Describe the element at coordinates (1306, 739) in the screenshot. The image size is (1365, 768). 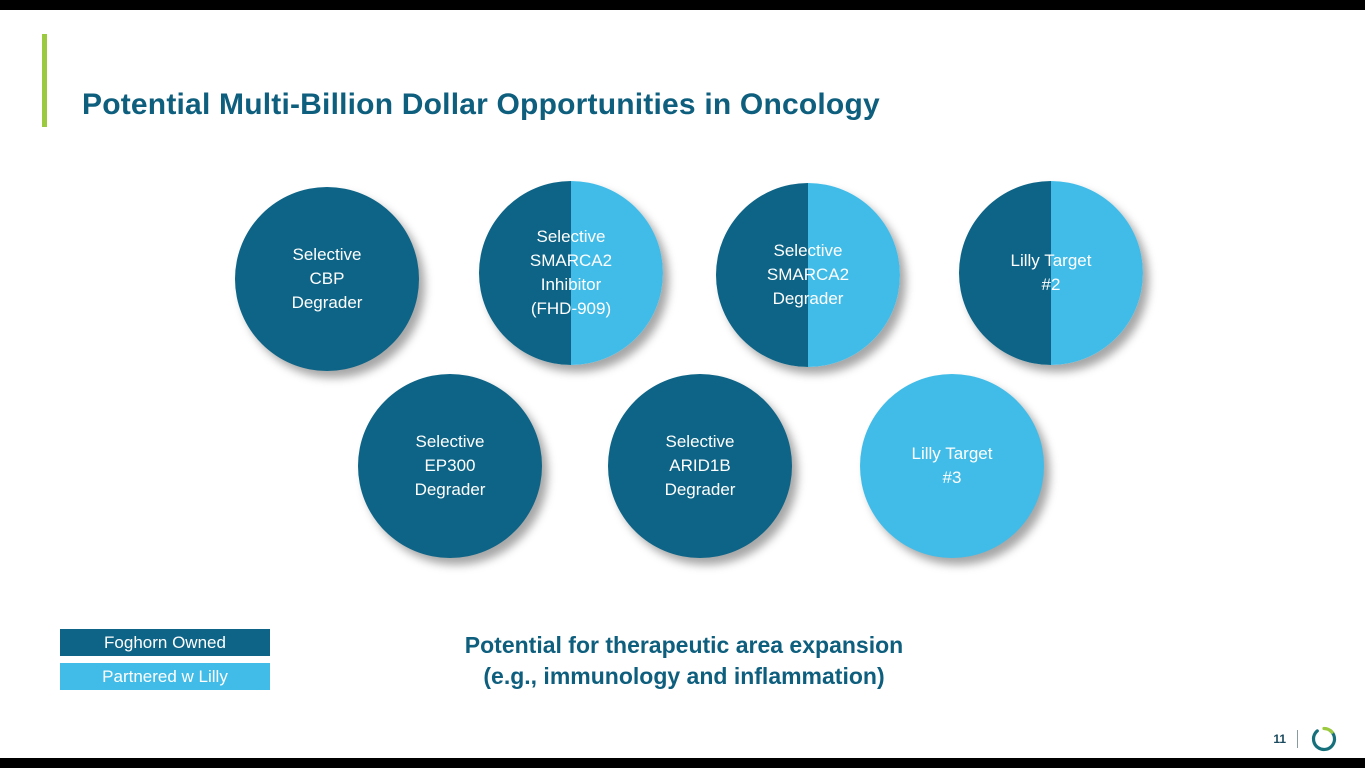
I see `slide-footer: 11` at that location.